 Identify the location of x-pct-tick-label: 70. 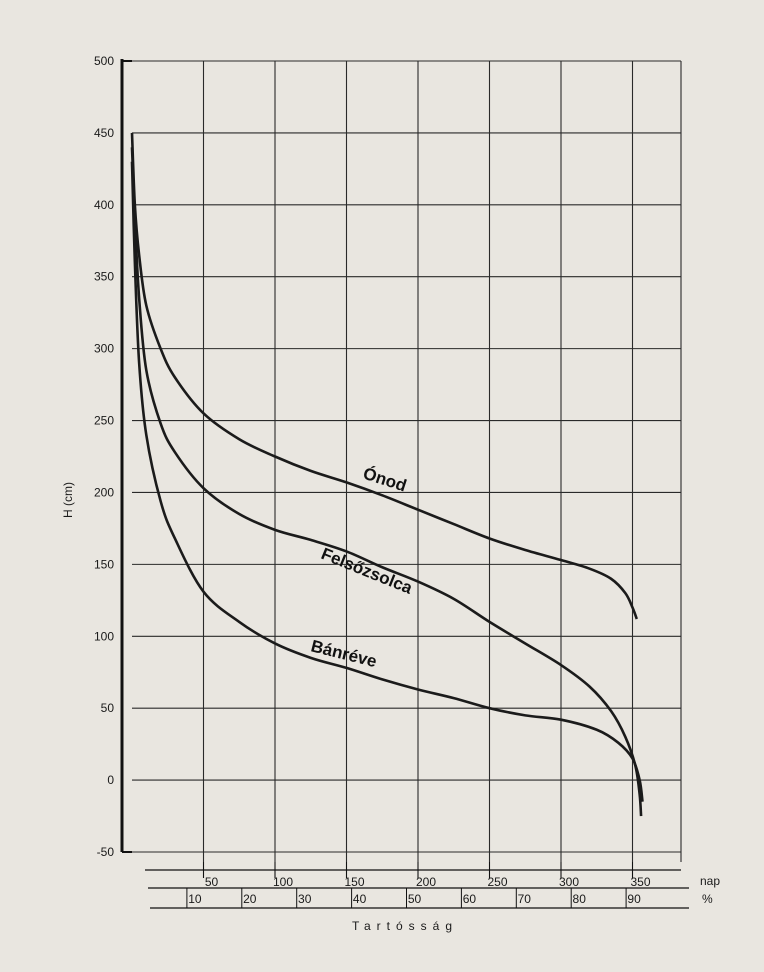
(525, 899).